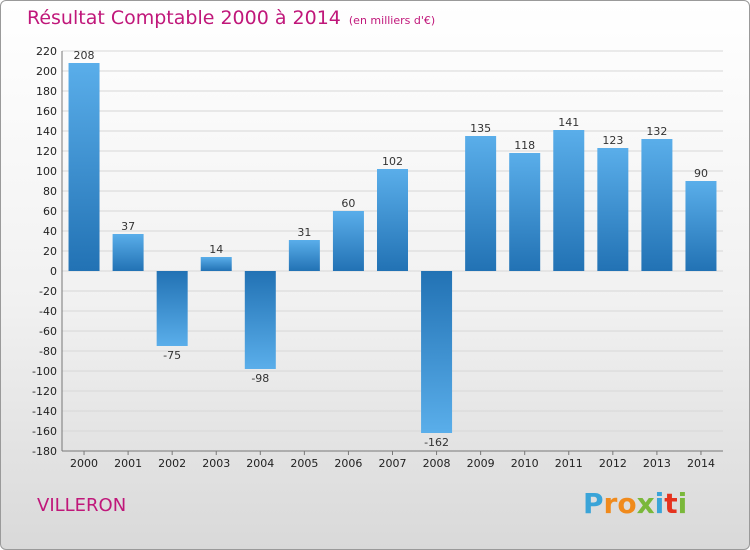 The height and width of the screenshot is (550, 750). I want to click on title-text: Résultat Comptable 2000 à 2014, so click(184, 18).